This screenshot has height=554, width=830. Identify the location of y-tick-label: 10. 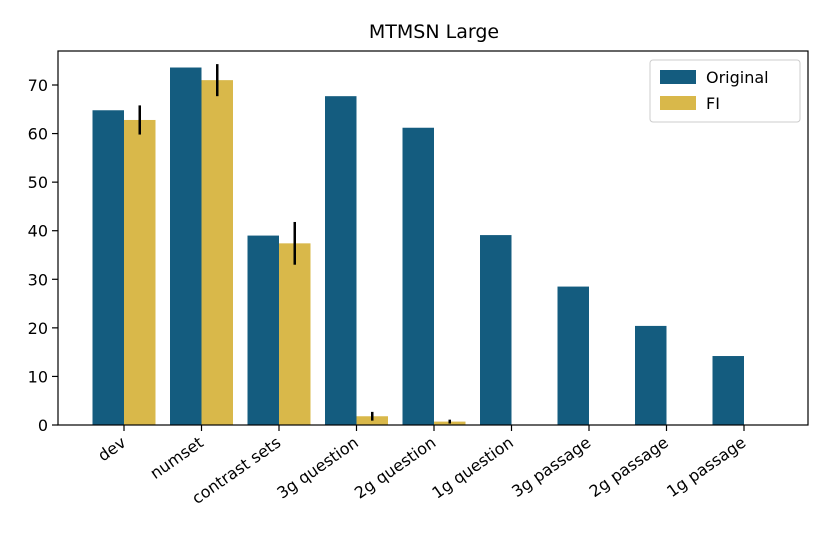
(38, 376).